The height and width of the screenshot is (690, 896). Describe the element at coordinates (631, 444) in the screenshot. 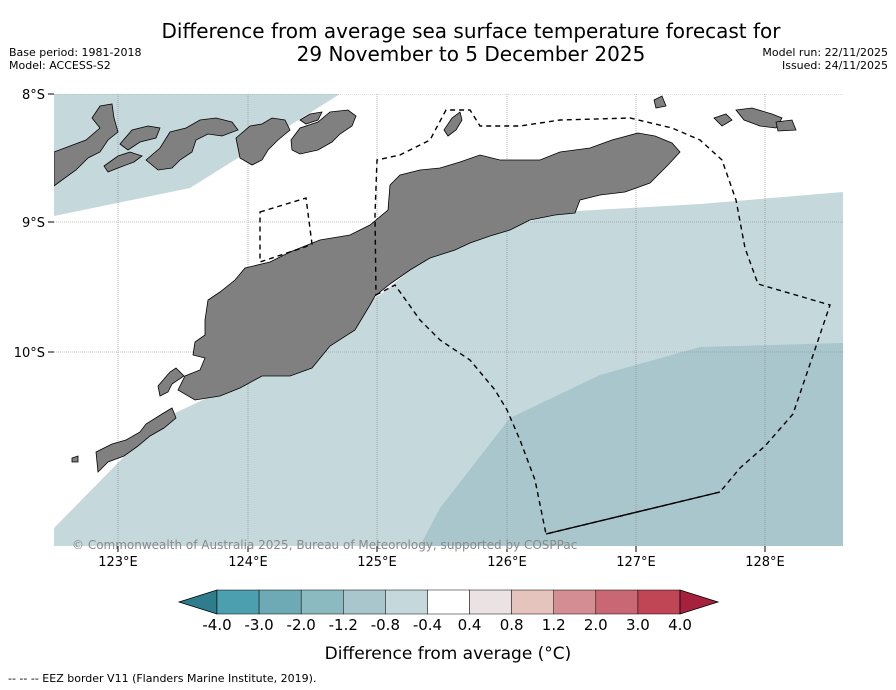

I see `cooler-anomaly-region` at that location.